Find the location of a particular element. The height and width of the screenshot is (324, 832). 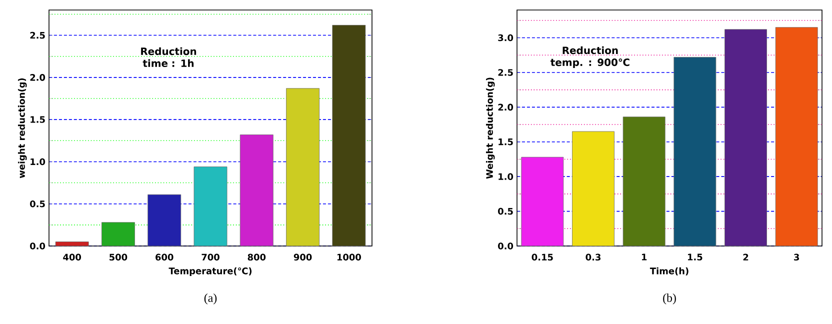

x-tick-label: 700 is located at coordinates (211, 257).